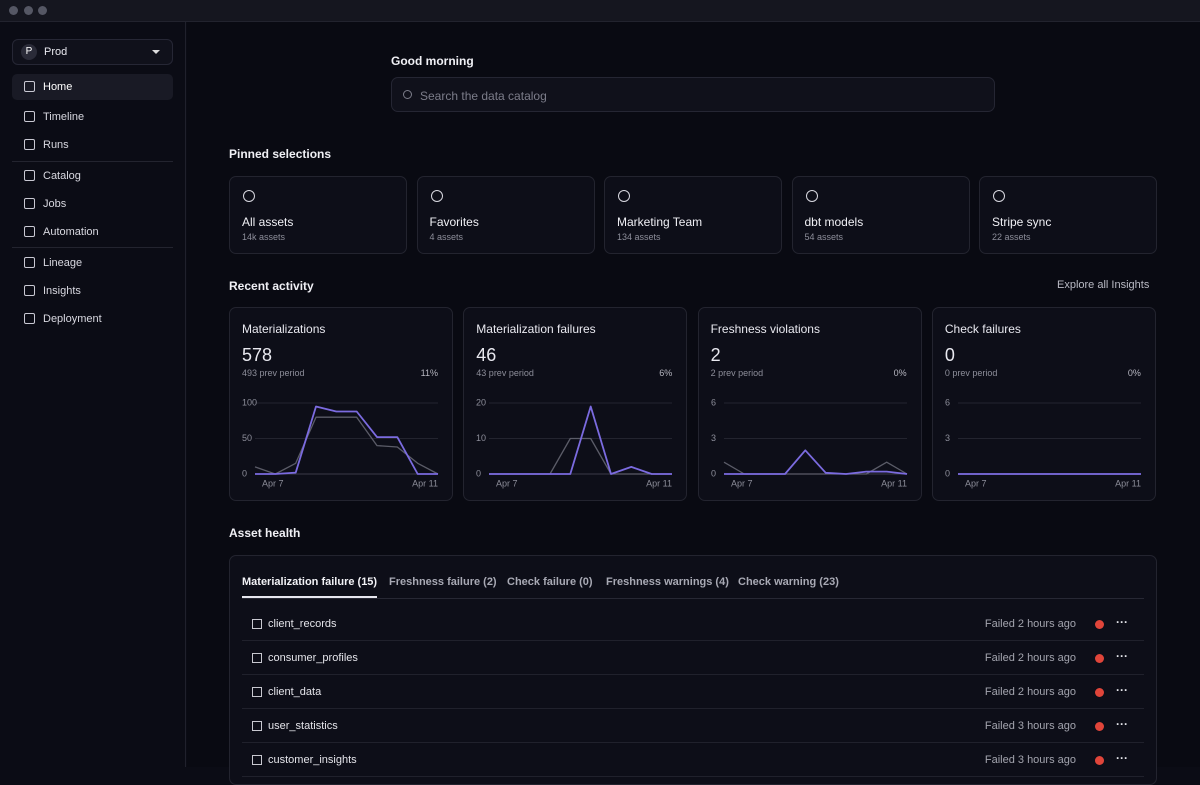 This screenshot has height=785, width=1200. Describe the element at coordinates (788, 582) in the screenshot. I see `tab: Check warning (23)` at that location.